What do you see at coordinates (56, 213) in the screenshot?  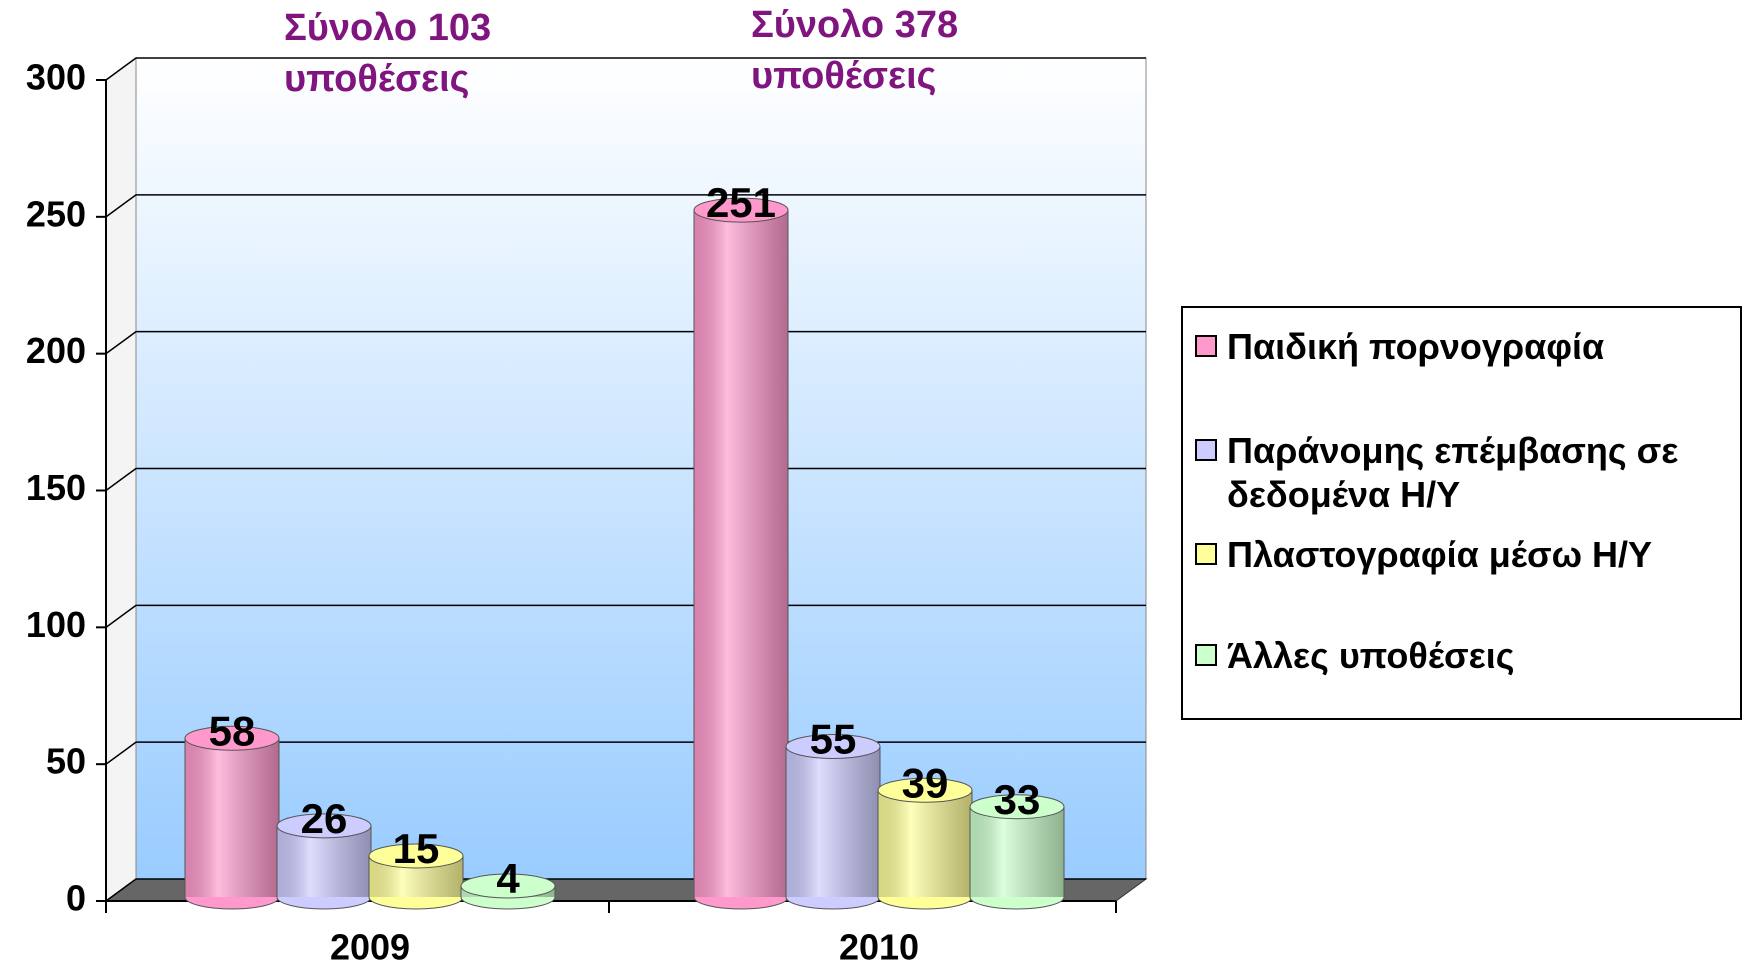 I see `y-tick-label: 250` at bounding box center [56, 213].